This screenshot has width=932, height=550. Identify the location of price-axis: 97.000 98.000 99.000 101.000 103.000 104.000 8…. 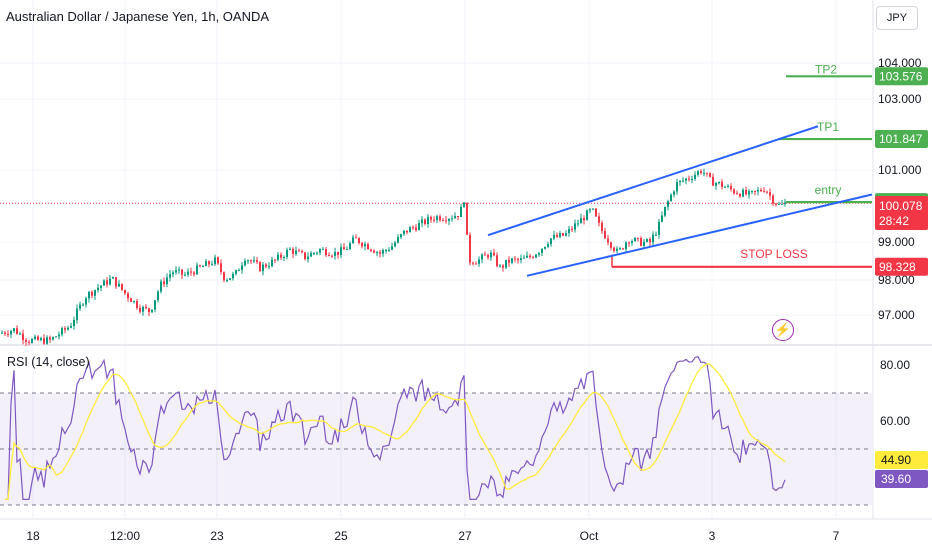
(900, 242).